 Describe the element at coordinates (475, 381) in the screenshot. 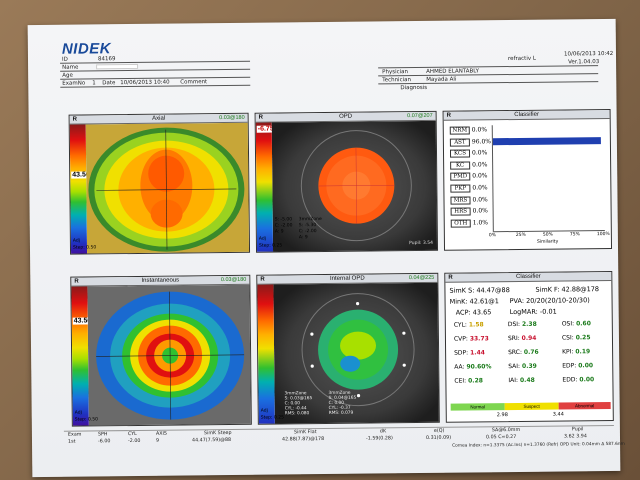

I see `index-value: 0.28` at that location.